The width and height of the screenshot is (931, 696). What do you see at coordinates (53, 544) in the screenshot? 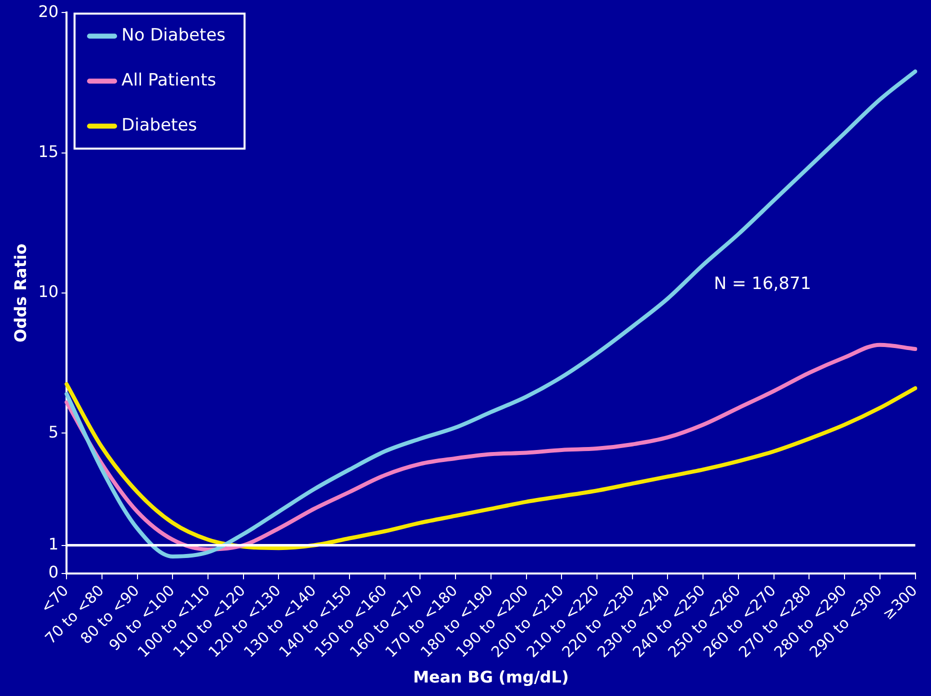
I see `y-tick-label: 1` at bounding box center [53, 544].